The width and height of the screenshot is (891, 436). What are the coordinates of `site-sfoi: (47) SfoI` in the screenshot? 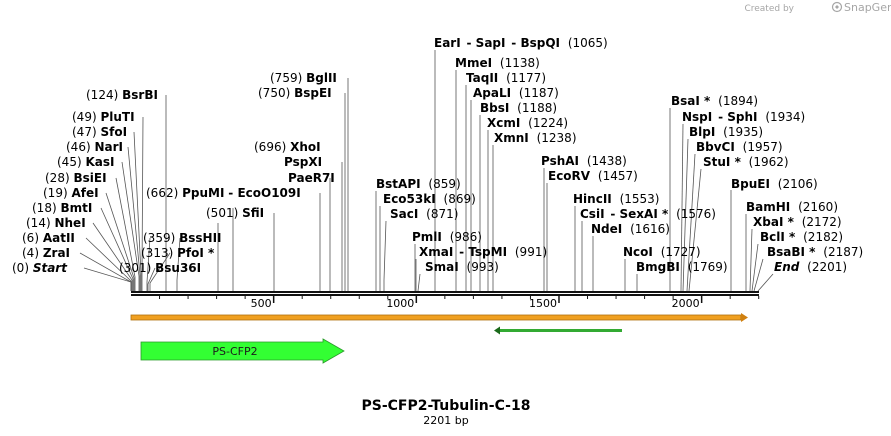 It's located at (99, 132).